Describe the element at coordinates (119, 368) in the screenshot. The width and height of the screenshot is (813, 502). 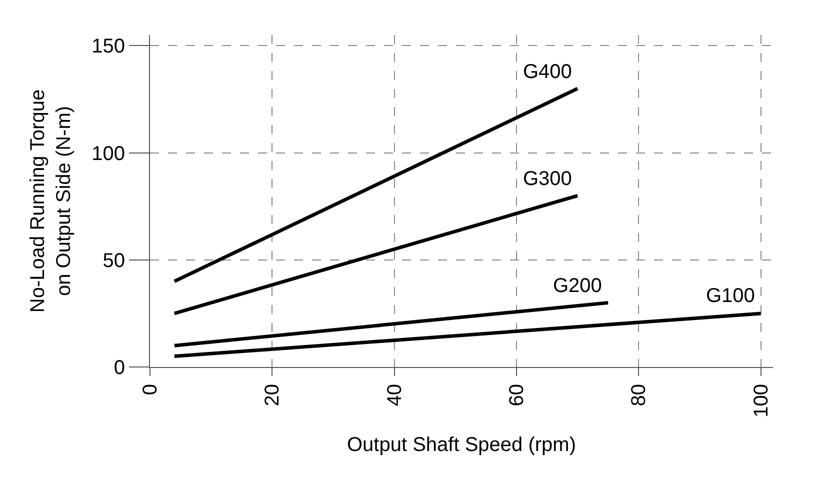
I see `y-tick-label: 0` at that location.